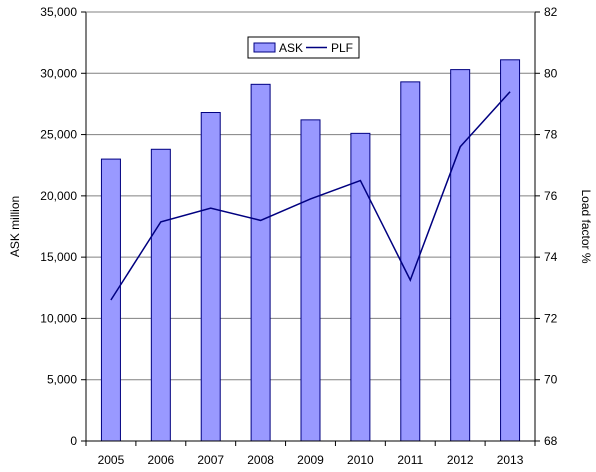  What do you see at coordinates (58, 318) in the screenshot?
I see `left-tick-label: 10,000` at bounding box center [58, 318].